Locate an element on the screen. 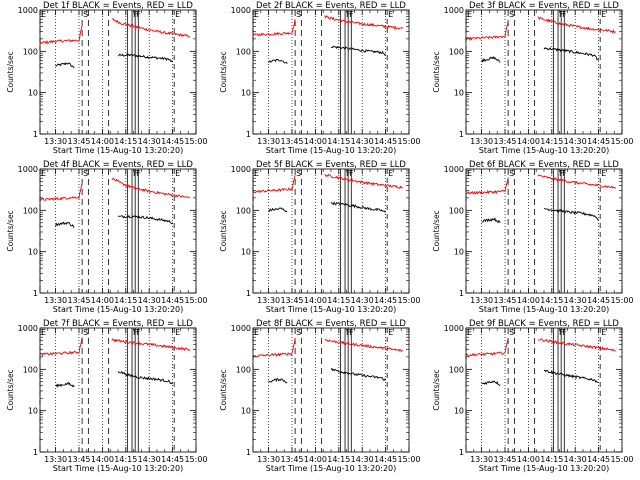 This screenshot has height=480, width=640. panel-title: Det 3f BLACK = Events, RED = LLD is located at coordinates (544, 6).